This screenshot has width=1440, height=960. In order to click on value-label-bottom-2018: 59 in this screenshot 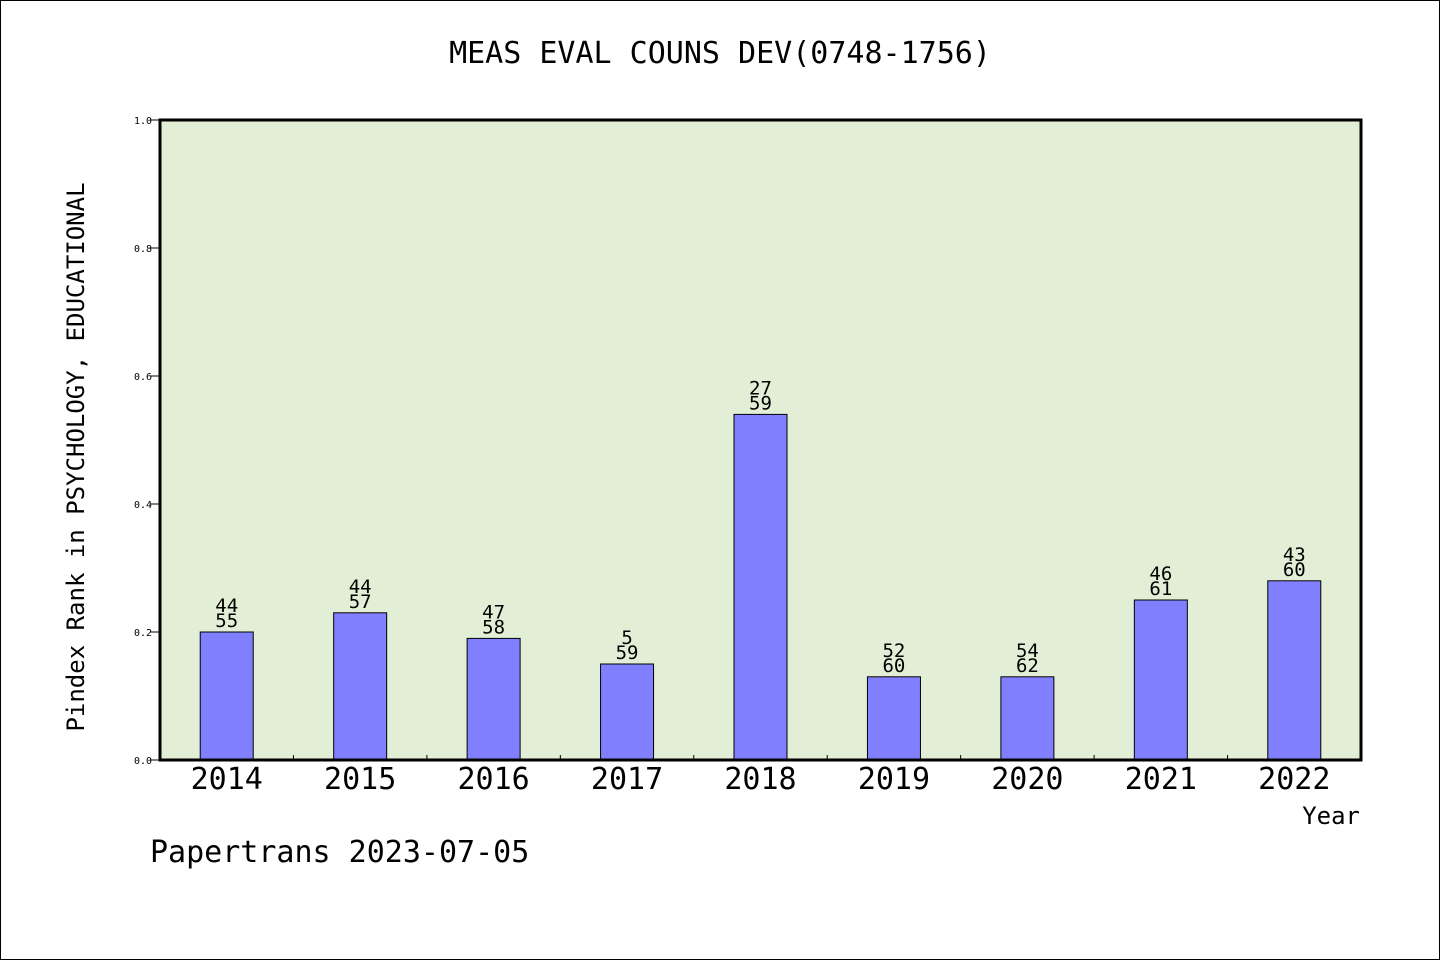, I will do `click(760, 403)`.